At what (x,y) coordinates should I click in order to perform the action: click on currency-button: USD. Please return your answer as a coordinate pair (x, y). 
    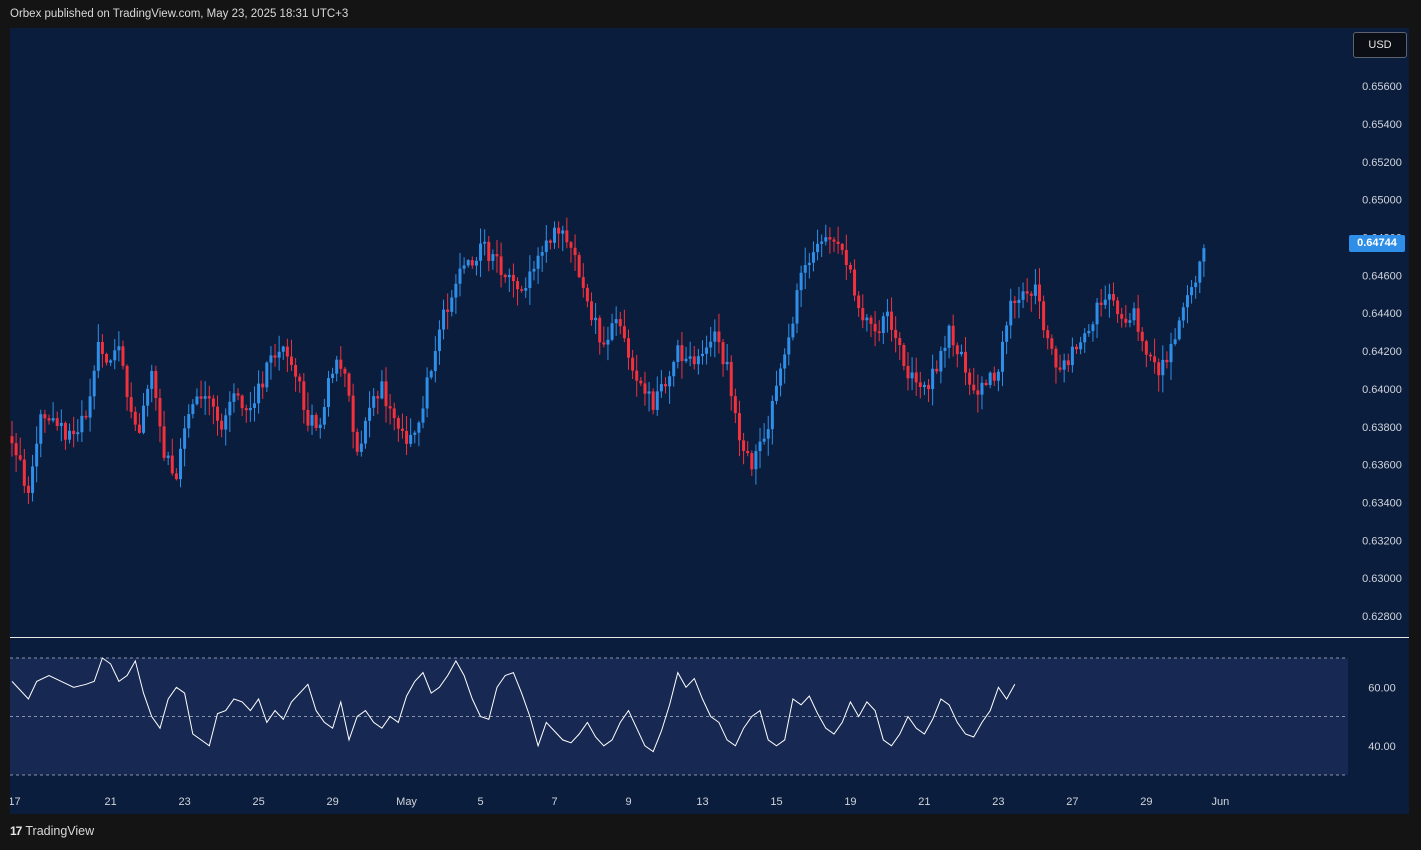
    Looking at the image, I should click on (1380, 45).